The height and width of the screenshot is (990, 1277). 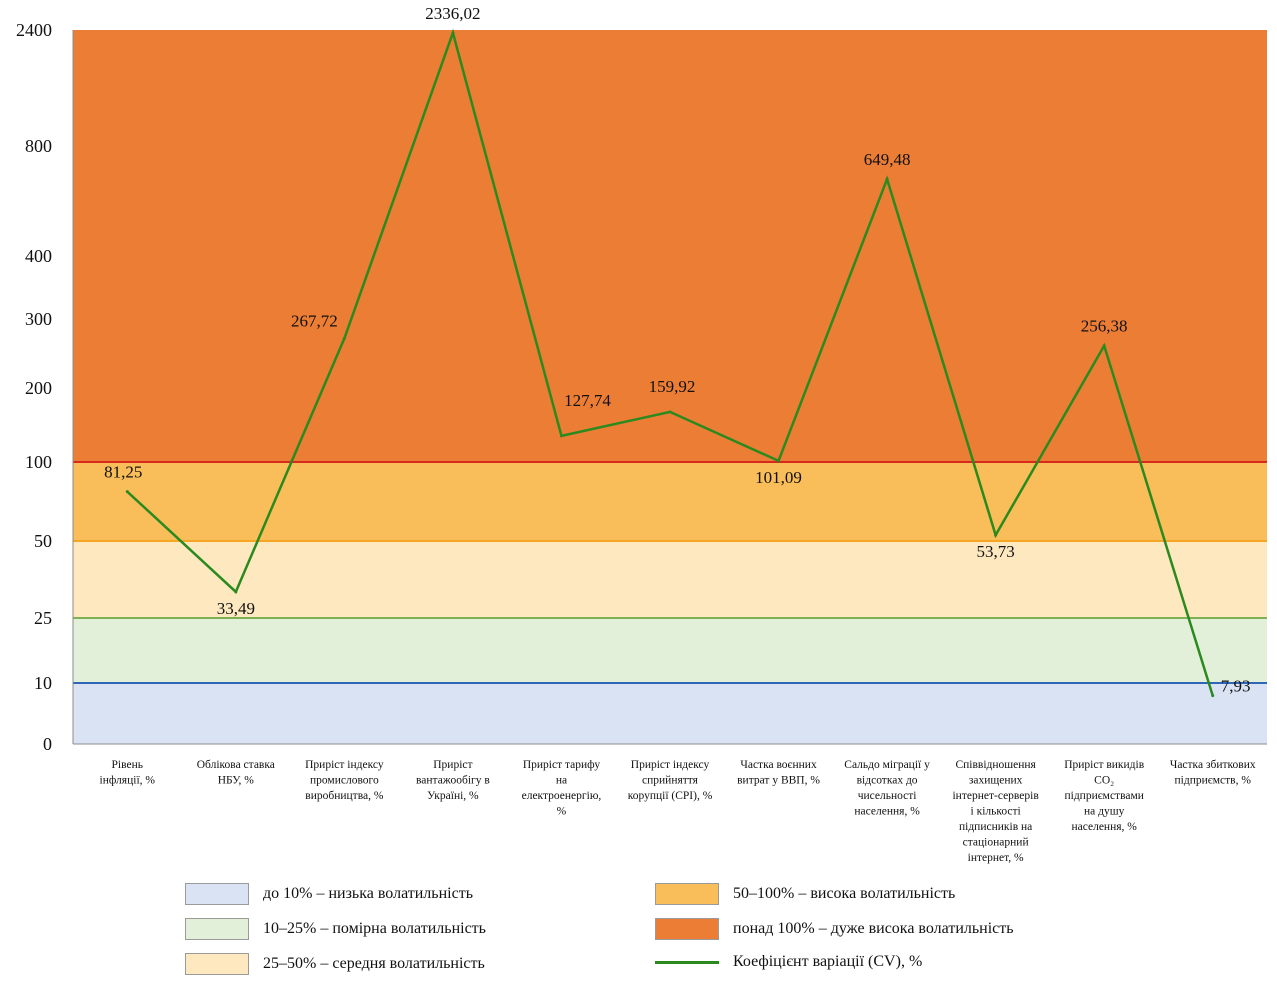 What do you see at coordinates (123, 472) in the screenshot?
I see `data-label: 81,25` at bounding box center [123, 472].